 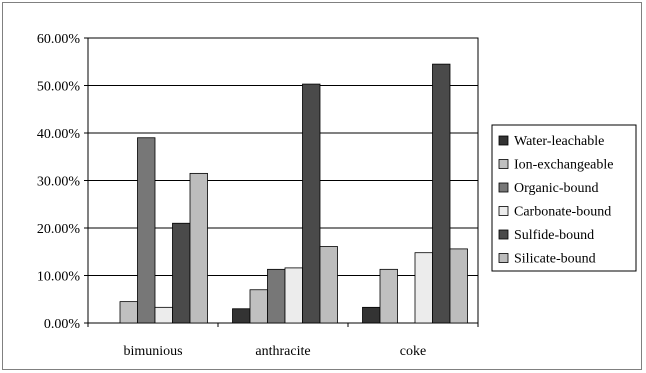 What do you see at coordinates (59, 182) in the screenshot?
I see `y-tick-label: 30.00%` at bounding box center [59, 182].